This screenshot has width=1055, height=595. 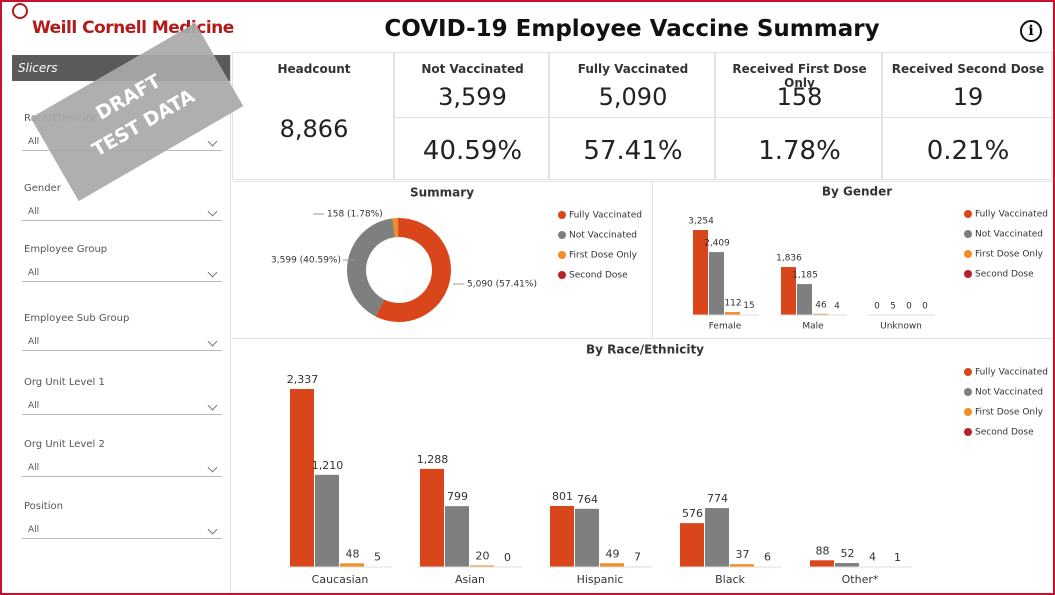 I want to click on data-label: 2,337, so click(x=303, y=379).